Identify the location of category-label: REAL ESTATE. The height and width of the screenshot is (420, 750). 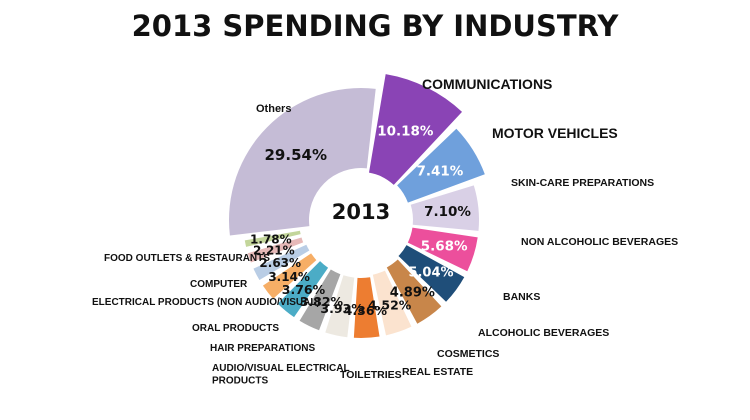
(437, 372).